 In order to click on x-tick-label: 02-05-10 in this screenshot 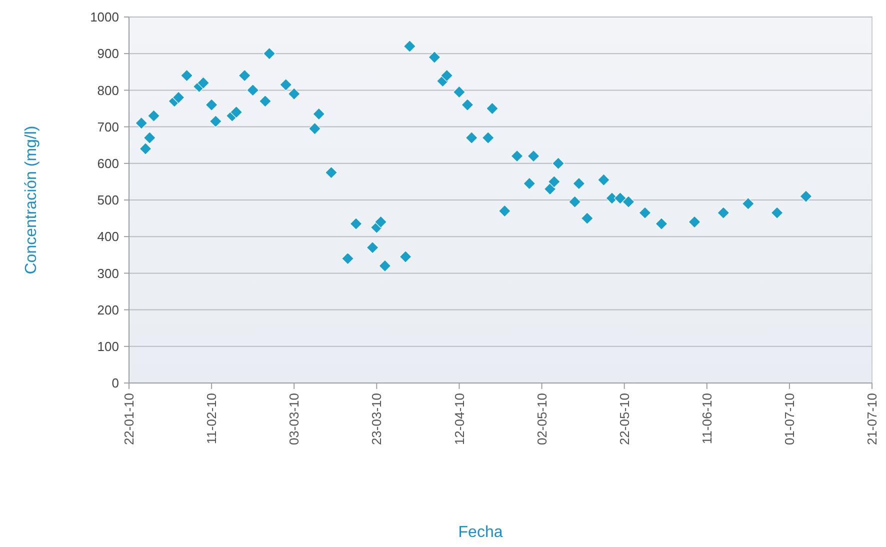, I will do `click(542, 419)`.